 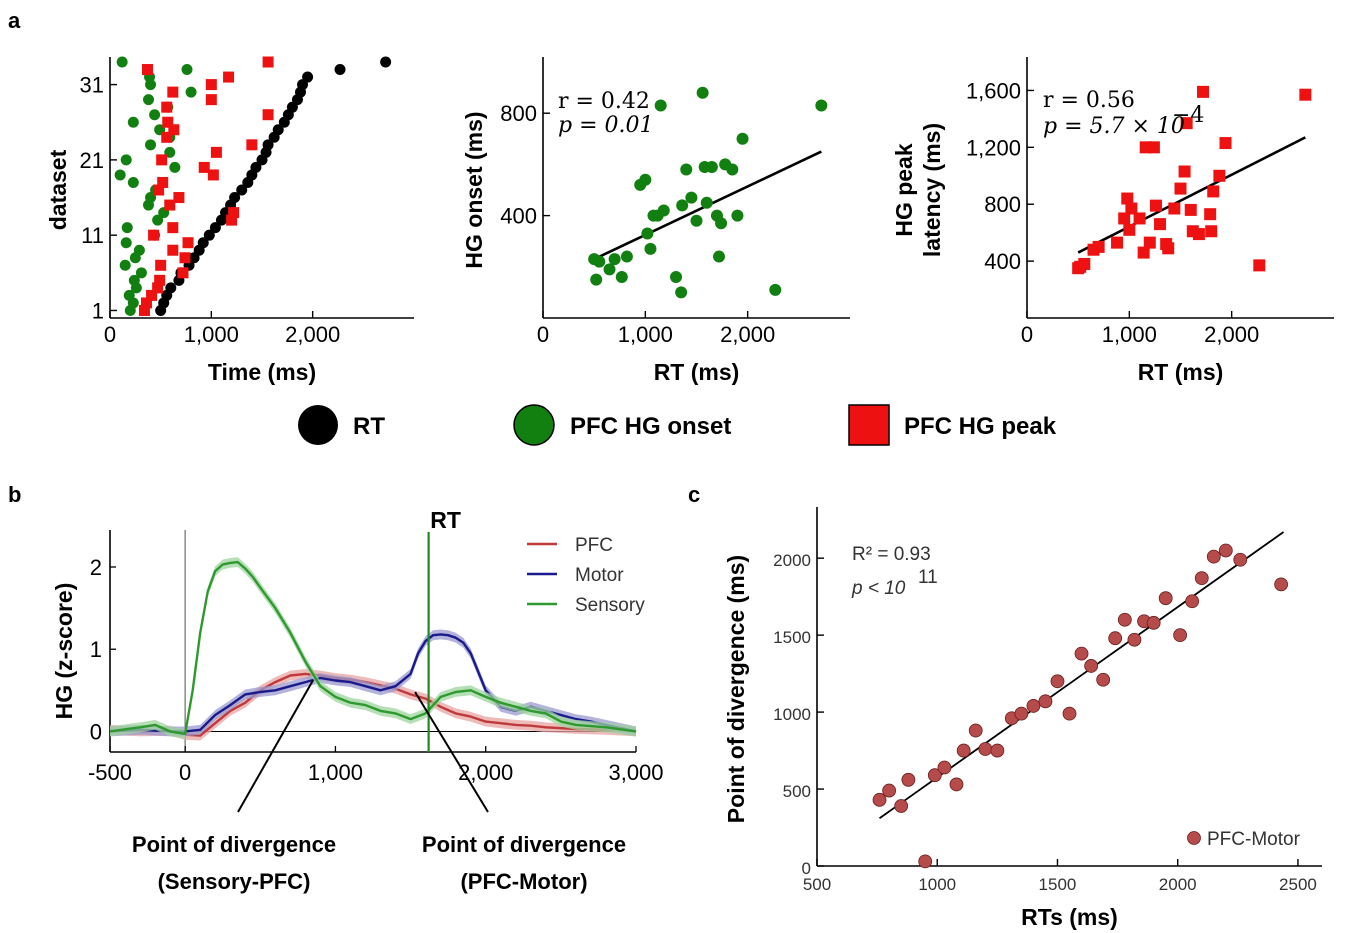 What do you see at coordinates (58, 189) in the screenshot?
I see `a1-y-axis-label: dataset` at bounding box center [58, 189].